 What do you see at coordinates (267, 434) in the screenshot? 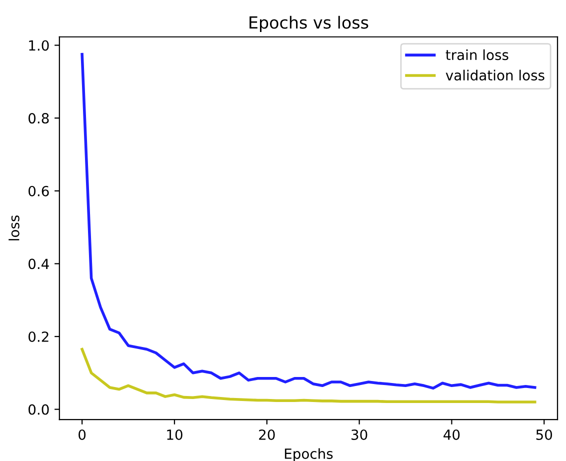
I see `x-tick-label: 20` at bounding box center [267, 434].